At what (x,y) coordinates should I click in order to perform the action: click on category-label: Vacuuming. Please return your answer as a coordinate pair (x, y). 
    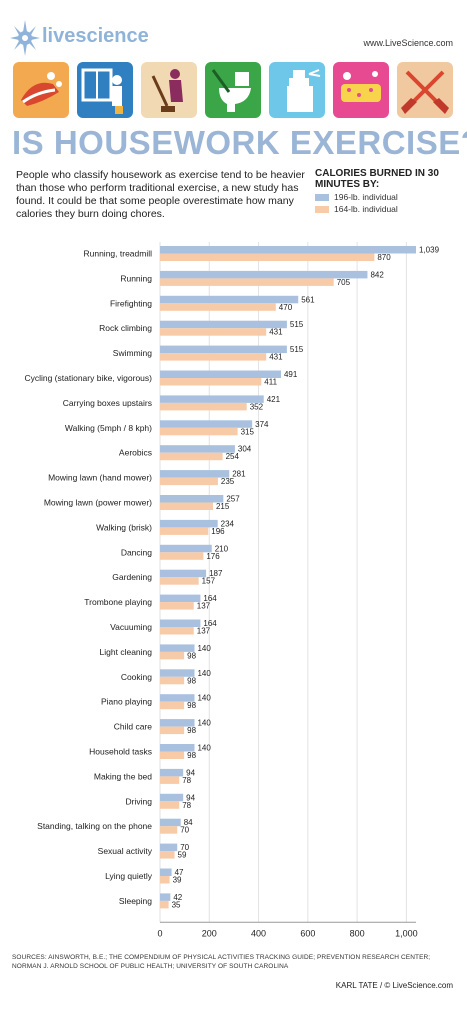
    Looking at the image, I should click on (131, 627).